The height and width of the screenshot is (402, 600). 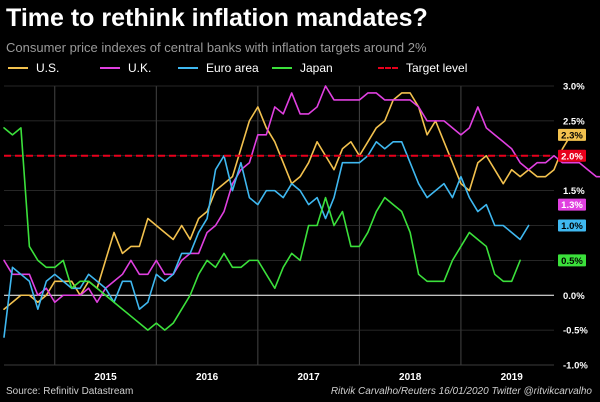 What do you see at coordinates (217, 18) in the screenshot?
I see `chart-title: Time to rethink inflation mandates?` at bounding box center [217, 18].